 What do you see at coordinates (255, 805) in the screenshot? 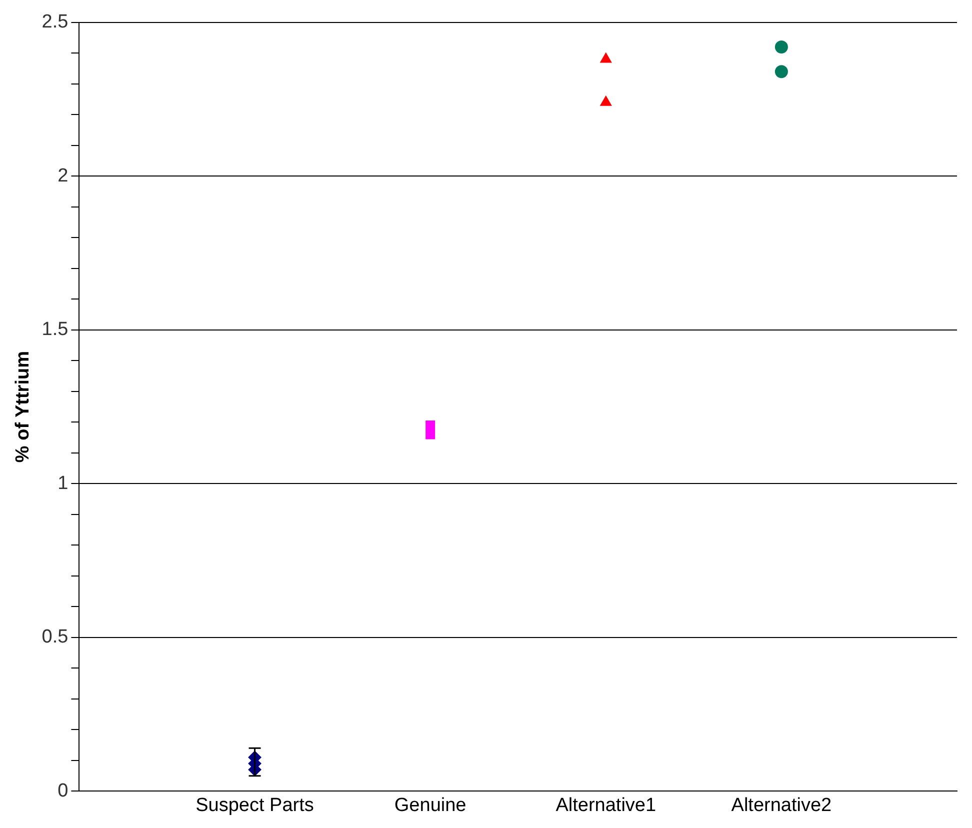
I see `x-tick-label: Suspect Parts` at bounding box center [255, 805].